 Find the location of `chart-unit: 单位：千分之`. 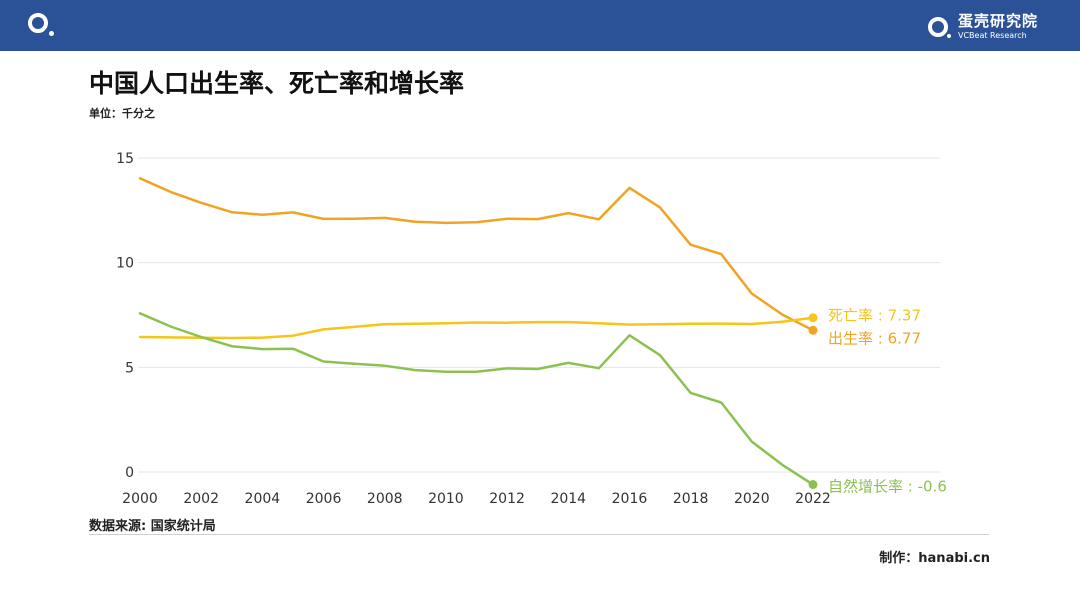

chart-unit: 单位：千分之 is located at coordinates (122, 113).